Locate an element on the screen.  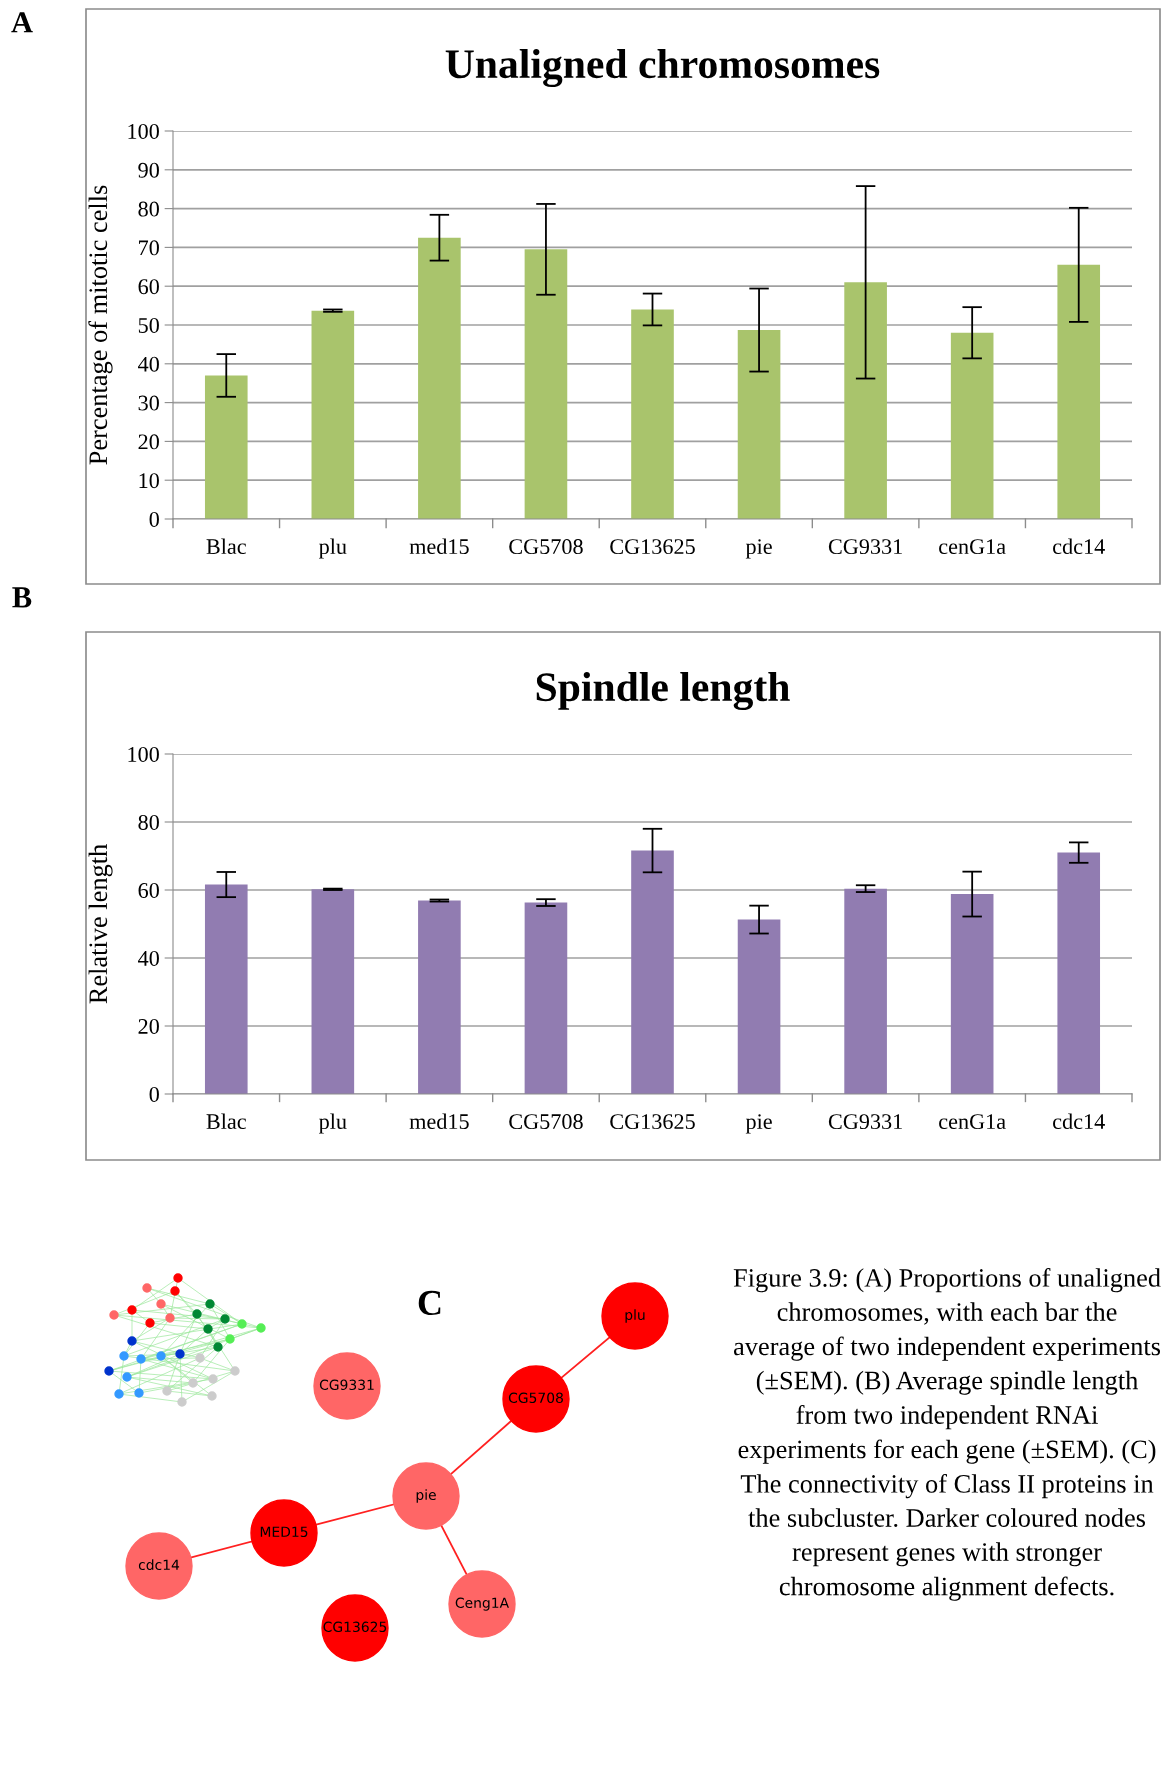
text: CG5708 is located at coordinates (535, 1398).